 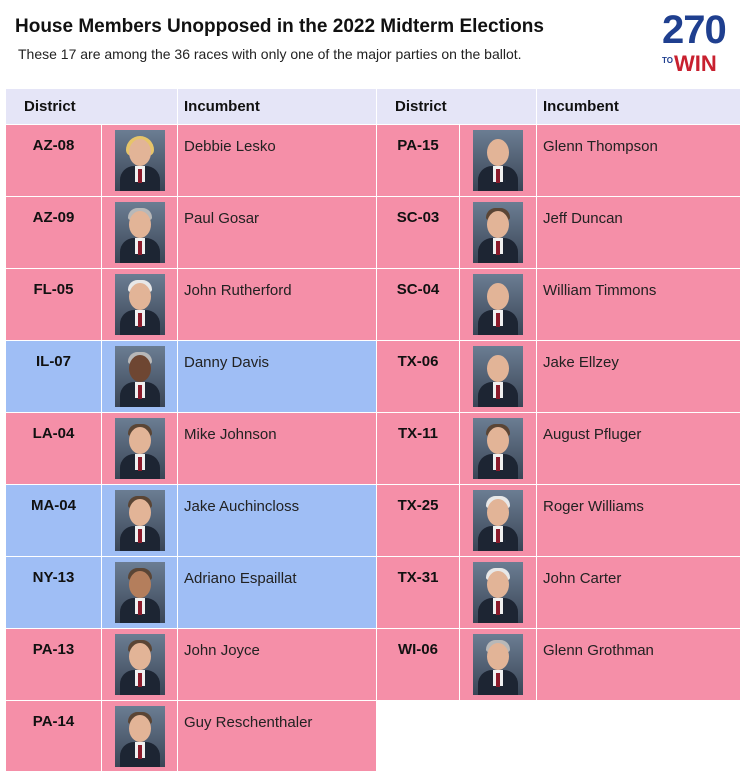 I want to click on district-cell: SC-04, so click(x=418, y=304).